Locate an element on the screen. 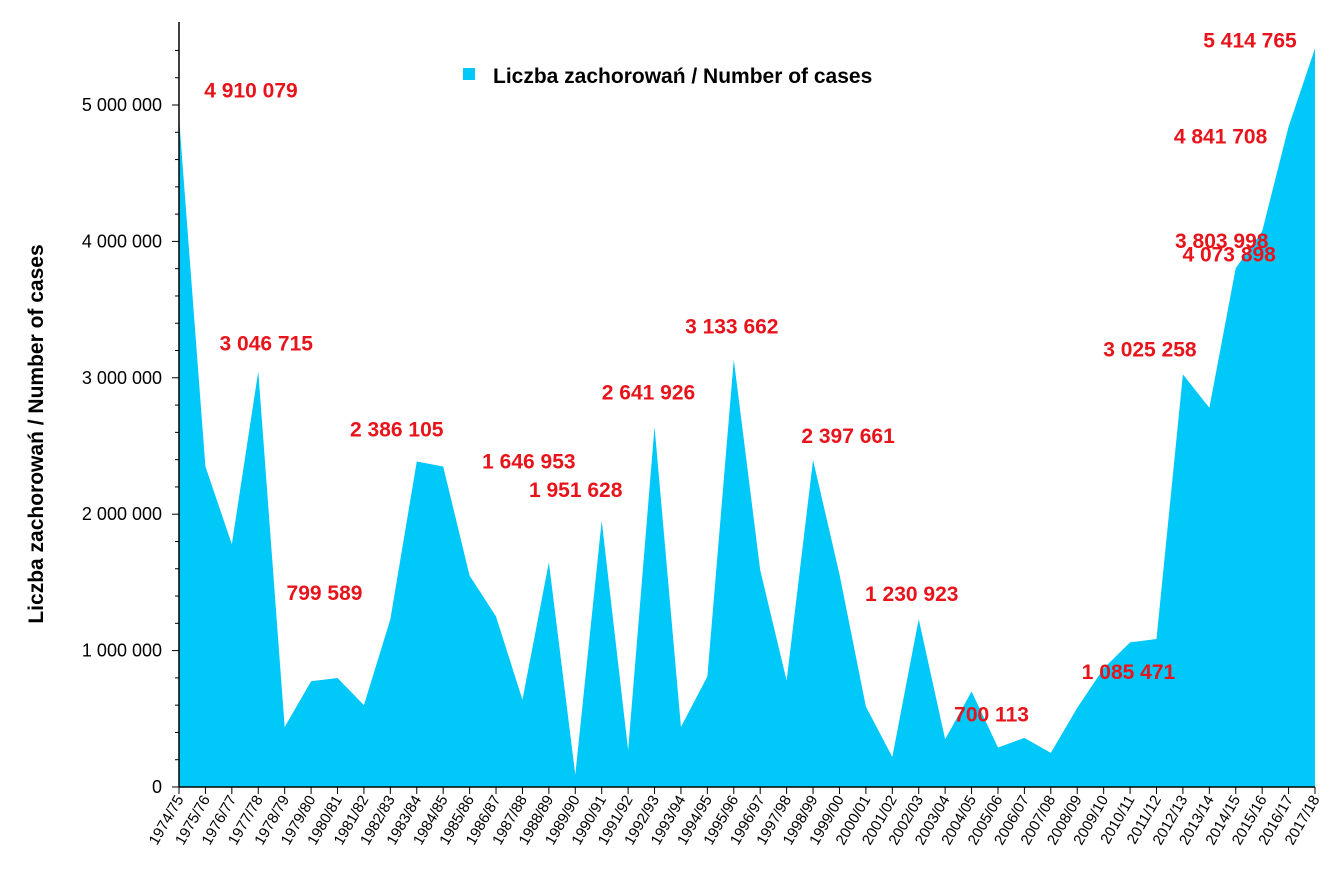 The image size is (1338, 885). data-label: 3 803 998 is located at coordinates (1222, 241).